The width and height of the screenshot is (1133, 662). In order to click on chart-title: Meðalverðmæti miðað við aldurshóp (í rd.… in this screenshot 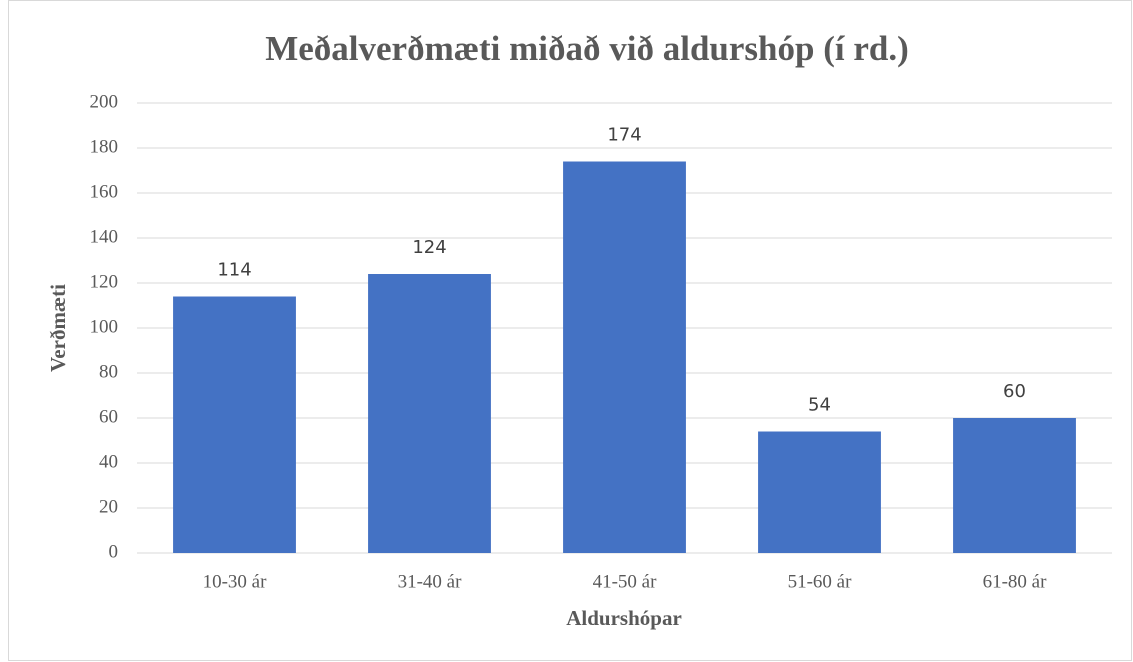, I will do `click(587, 48)`.